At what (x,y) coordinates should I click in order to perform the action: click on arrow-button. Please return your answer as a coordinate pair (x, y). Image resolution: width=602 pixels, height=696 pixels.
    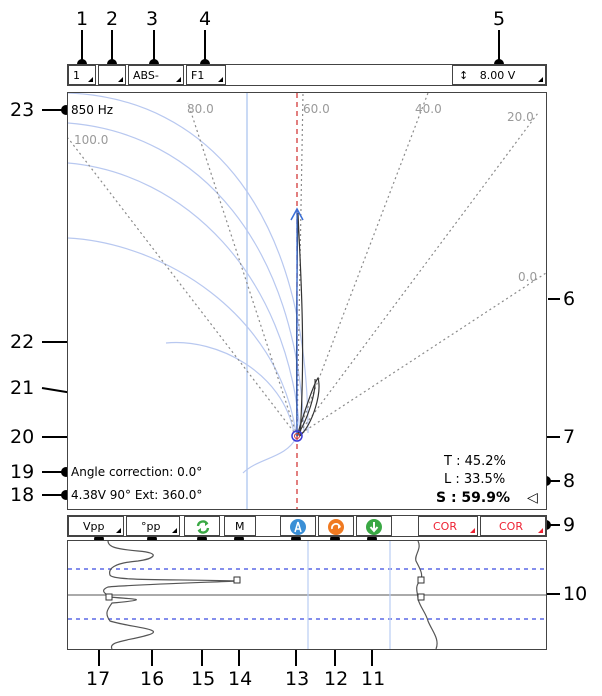
    Looking at the image, I should click on (336, 526).